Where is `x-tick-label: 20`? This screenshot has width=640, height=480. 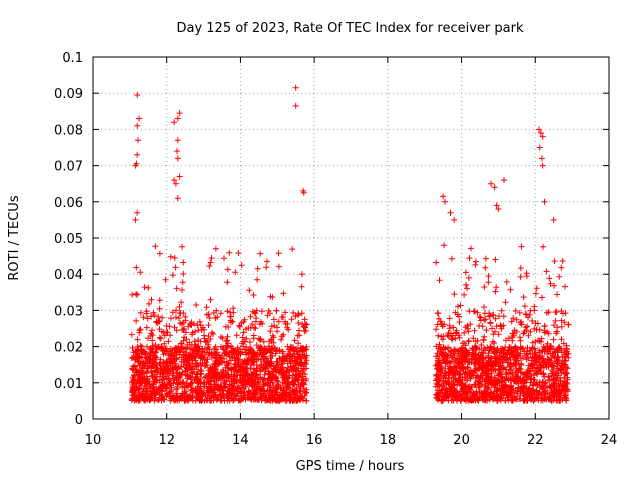
x-tick-label: 20 is located at coordinates (461, 440).